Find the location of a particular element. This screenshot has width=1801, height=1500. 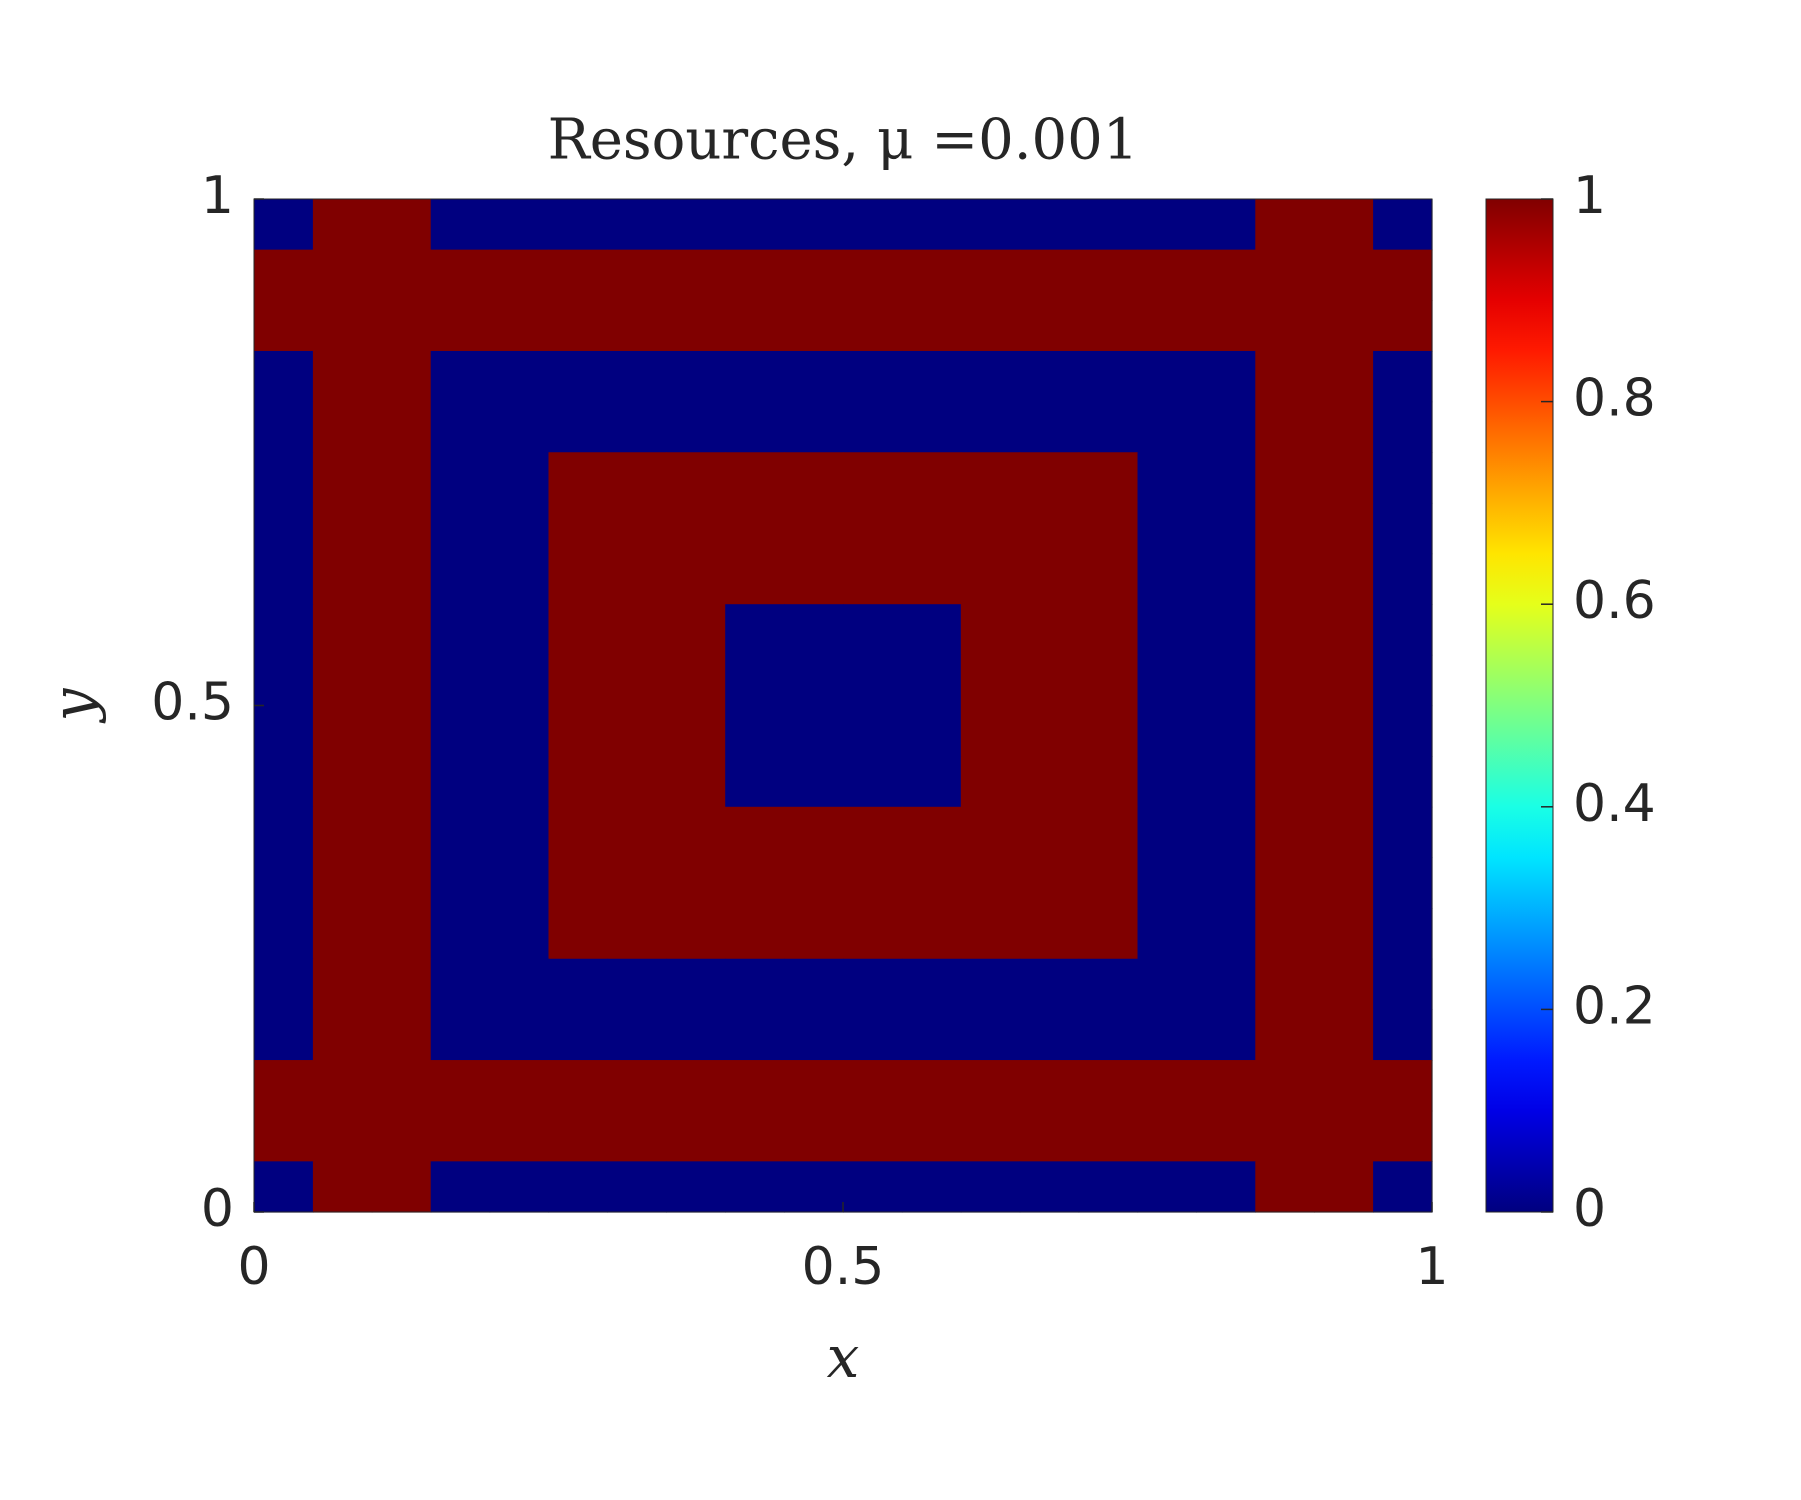

colorbar-tick-label: 0.6 is located at coordinates (1614, 601).